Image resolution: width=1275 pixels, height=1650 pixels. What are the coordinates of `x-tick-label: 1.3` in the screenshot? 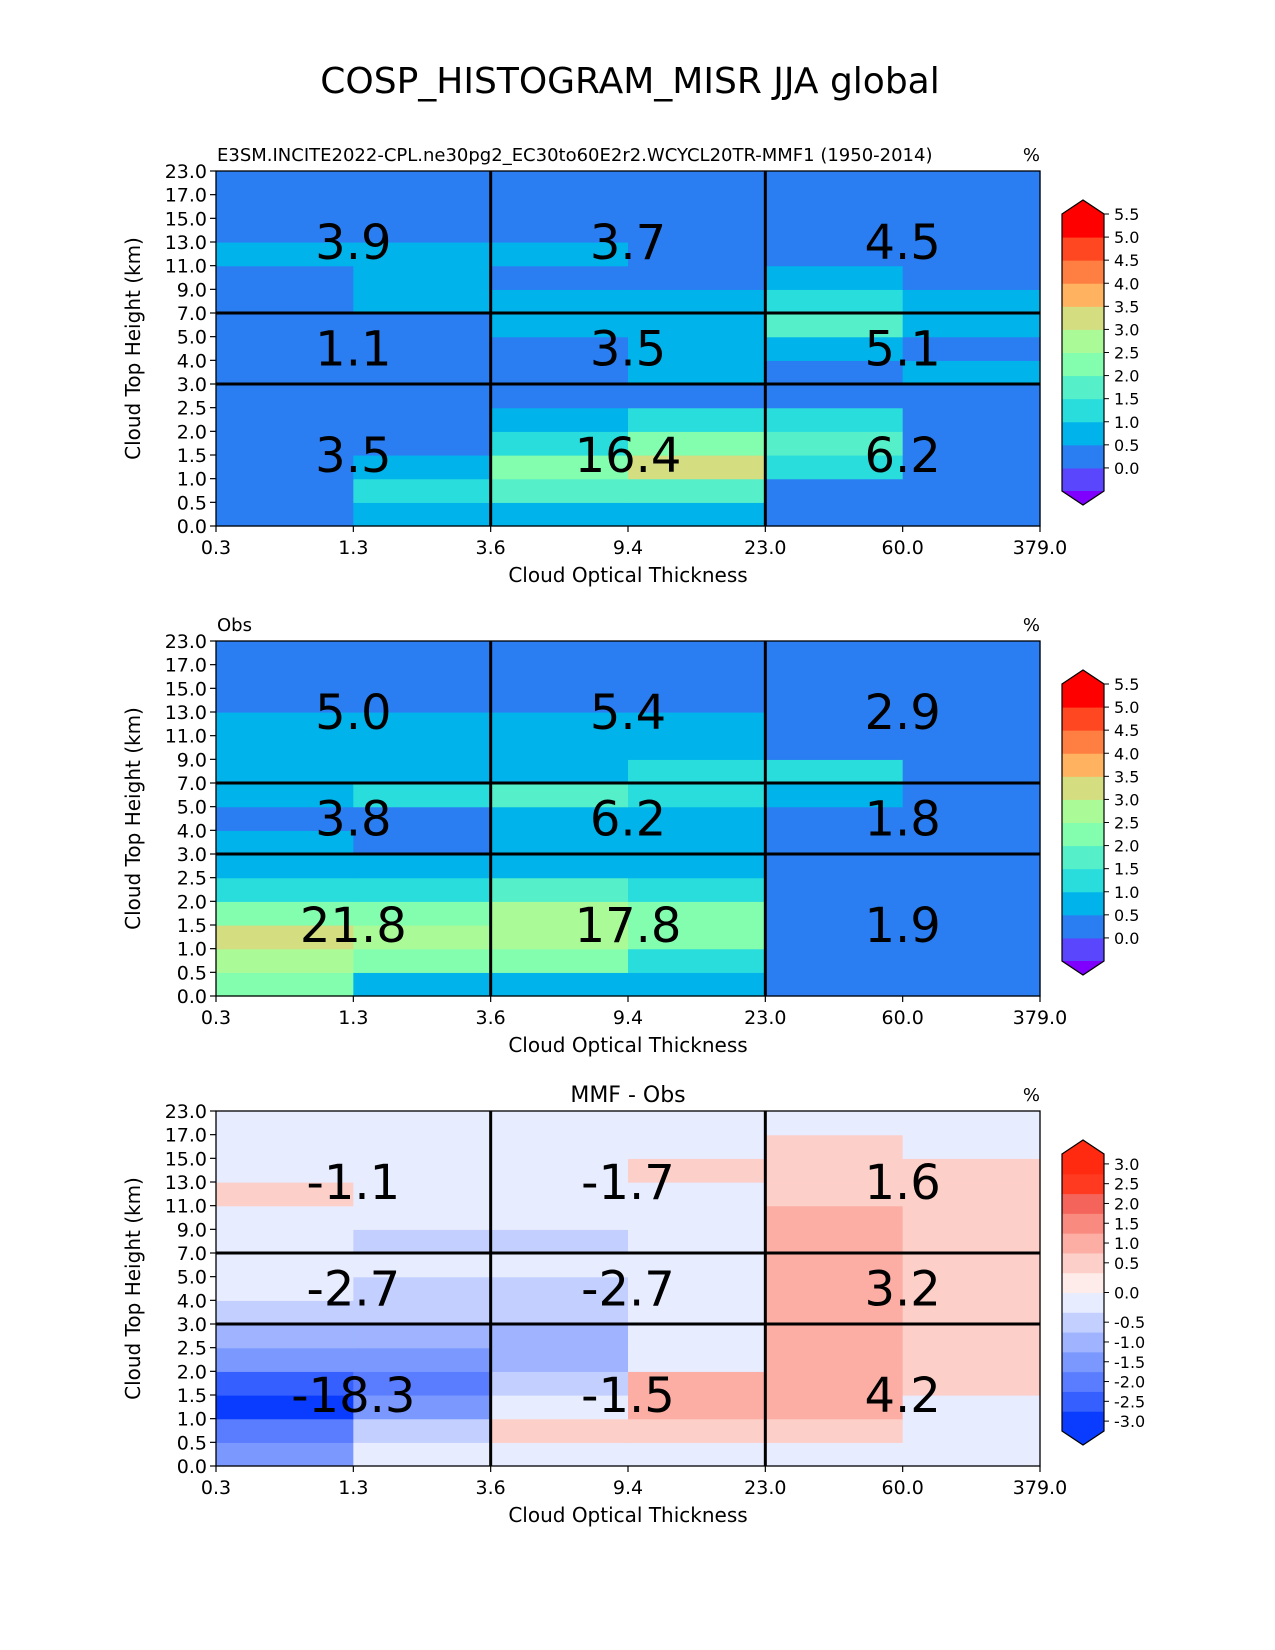 It's located at (353, 1488).